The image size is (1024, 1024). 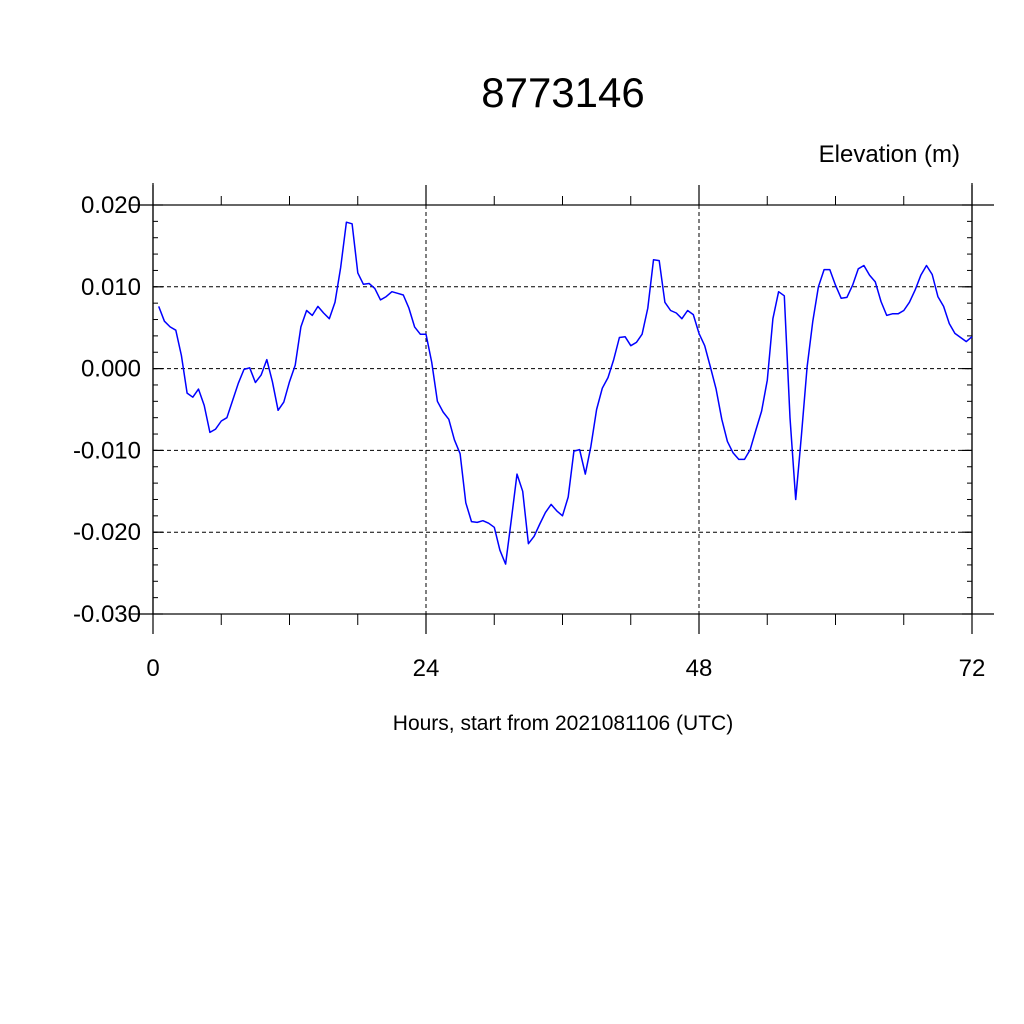 What do you see at coordinates (111, 369) in the screenshot?
I see `y-tick-label: 0.000` at bounding box center [111, 369].